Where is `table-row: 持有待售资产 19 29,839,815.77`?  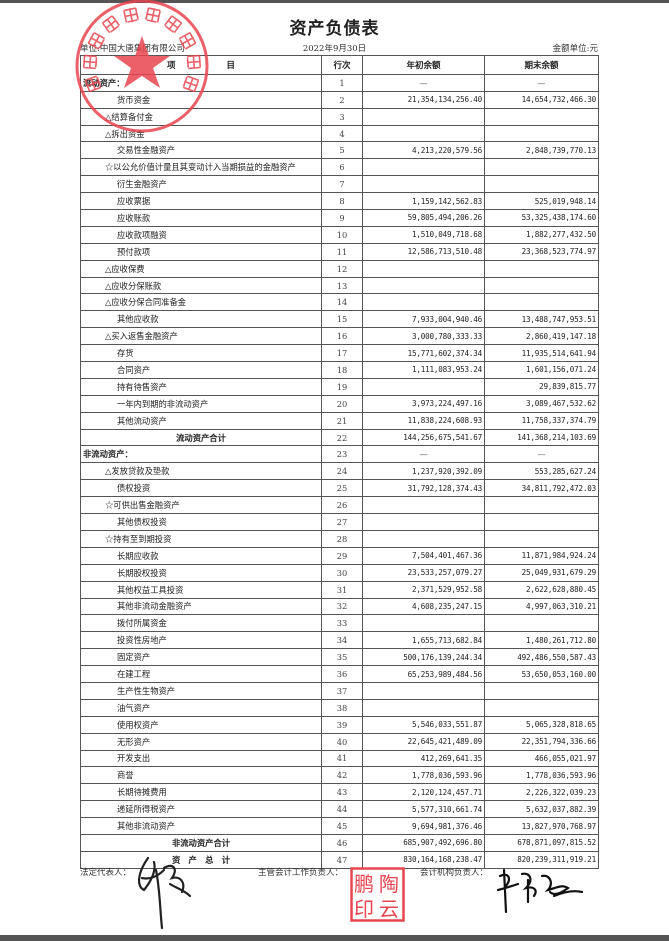
table-row: 持有待售资产 19 29,839,815.77 is located at coordinates (339, 386).